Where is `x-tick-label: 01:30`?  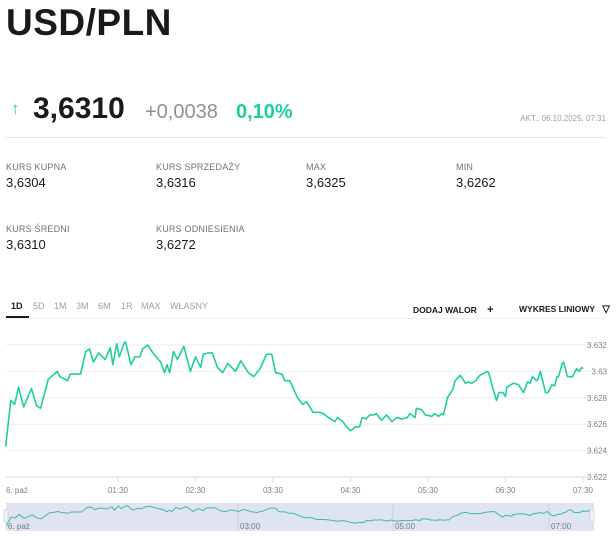
x-tick-label: 01:30 is located at coordinates (118, 490).